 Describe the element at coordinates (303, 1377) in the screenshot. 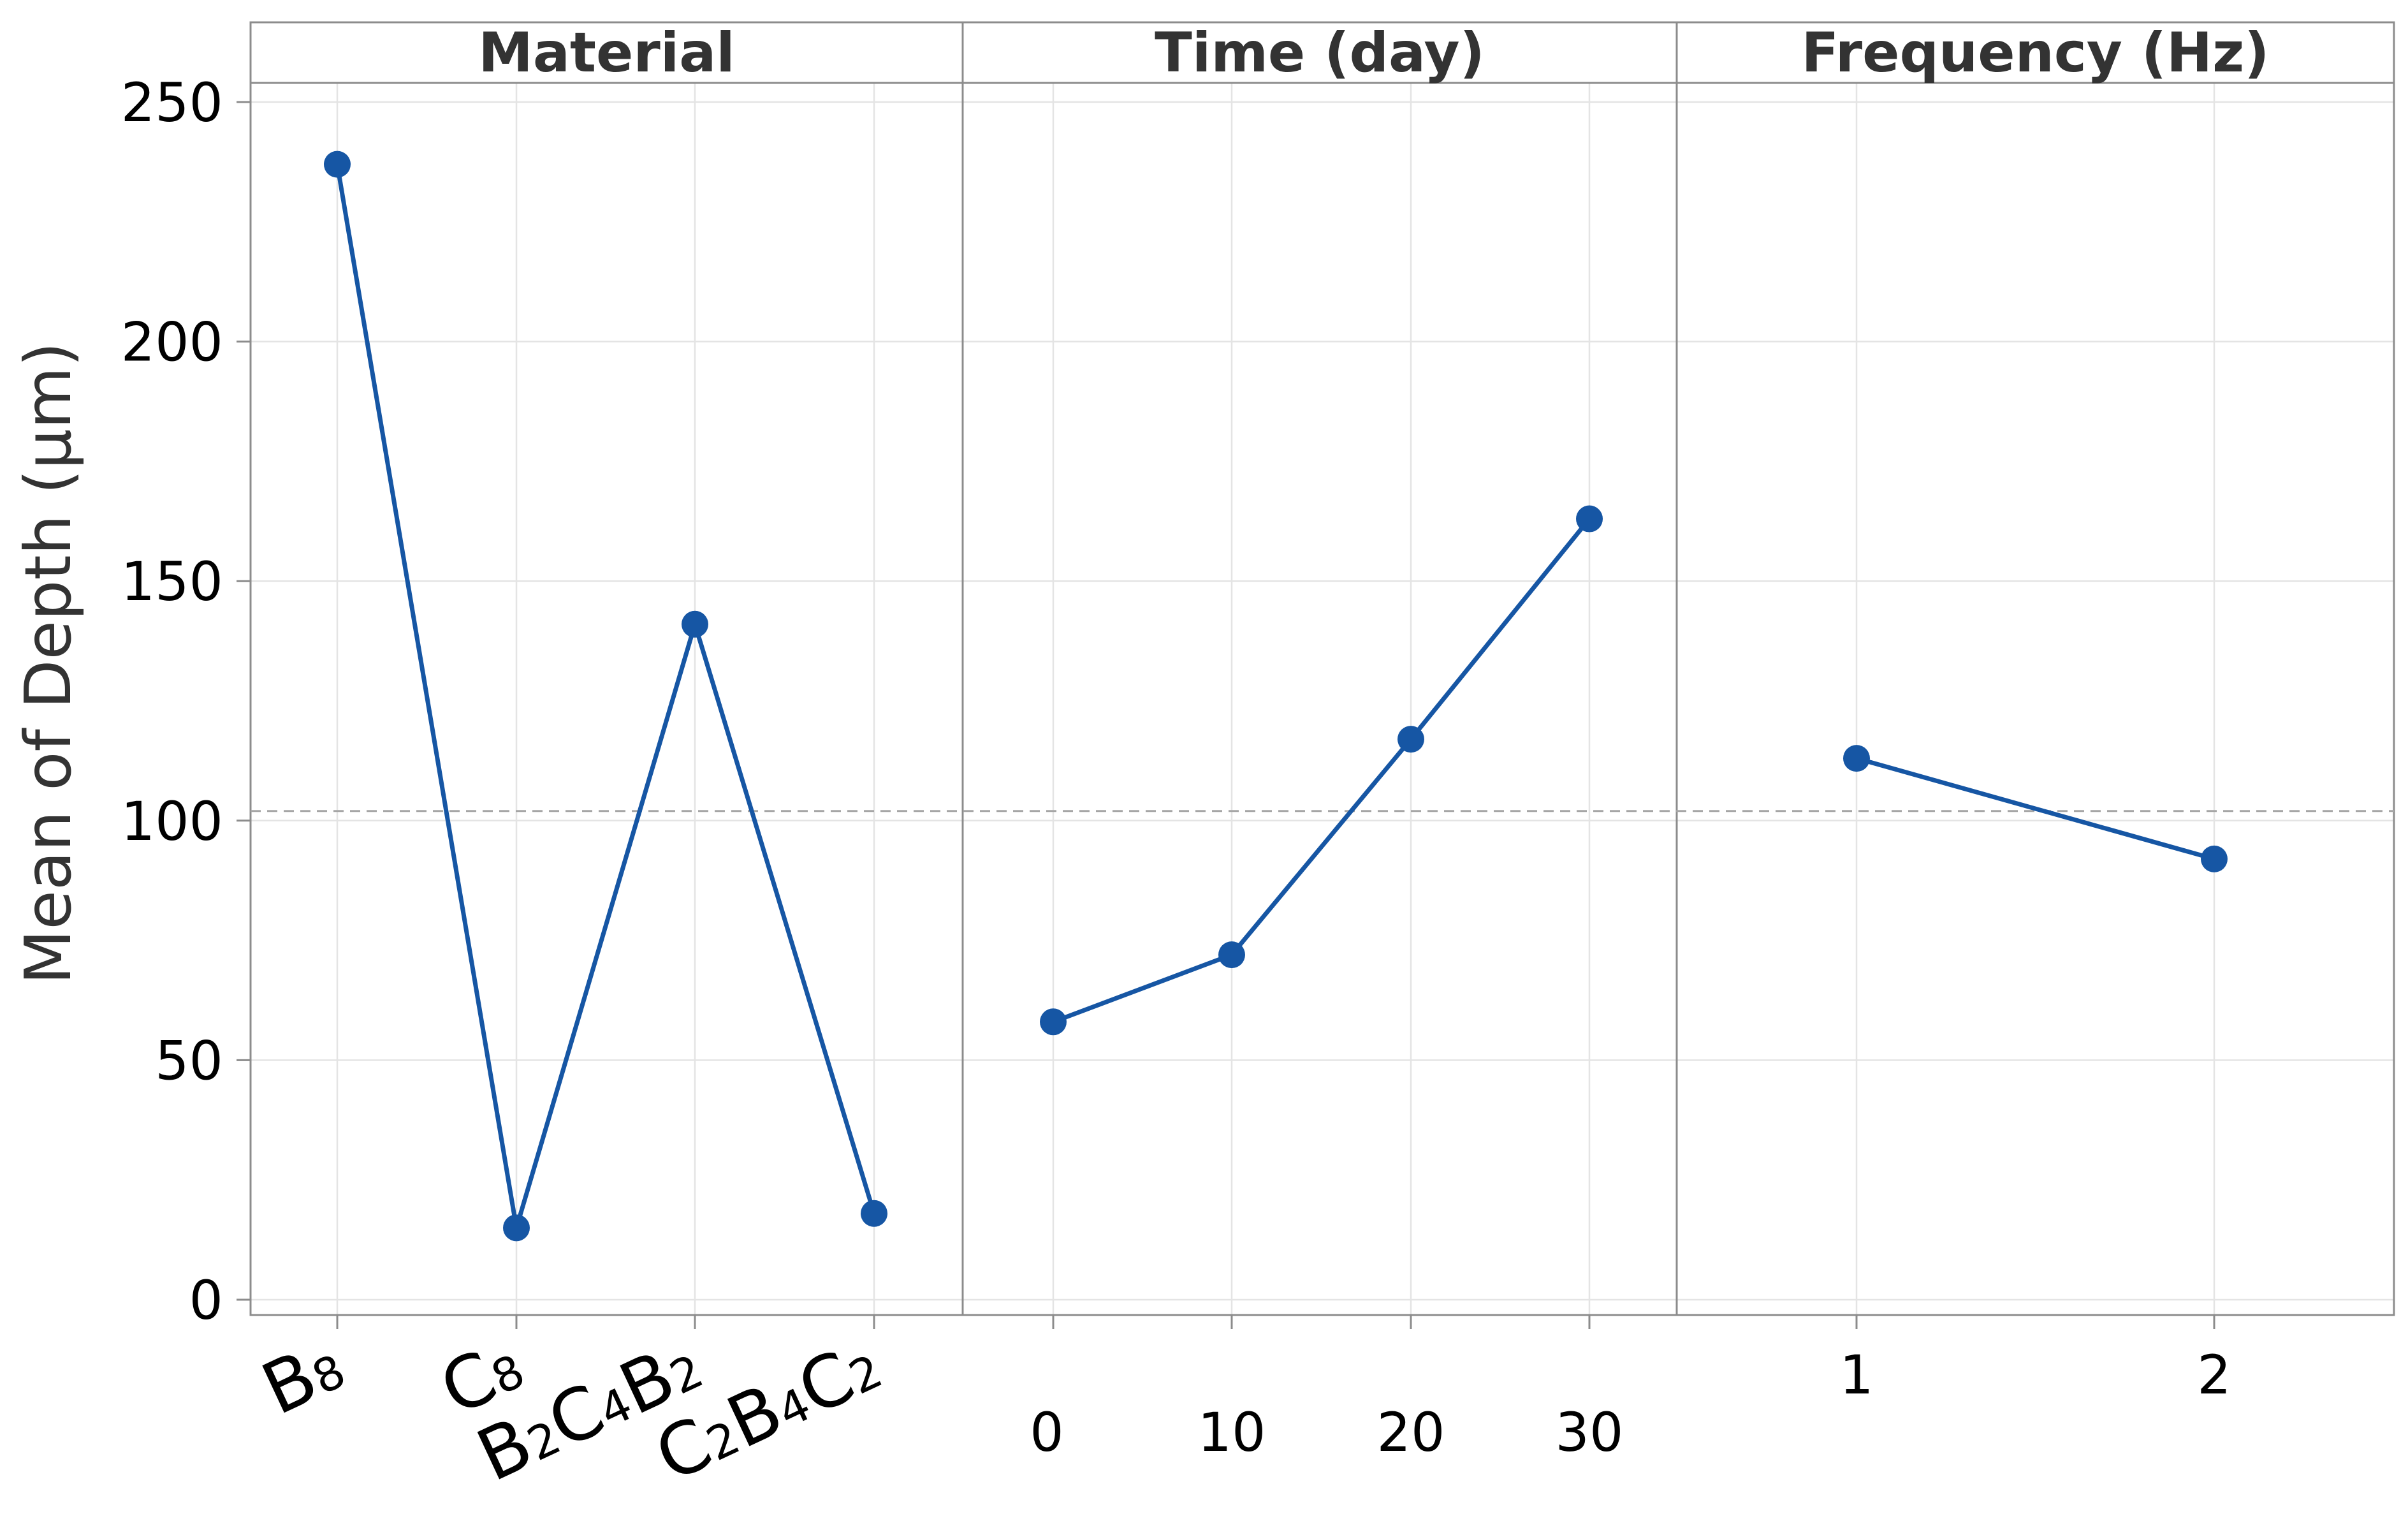

I see `x-tick-label: B8` at that location.